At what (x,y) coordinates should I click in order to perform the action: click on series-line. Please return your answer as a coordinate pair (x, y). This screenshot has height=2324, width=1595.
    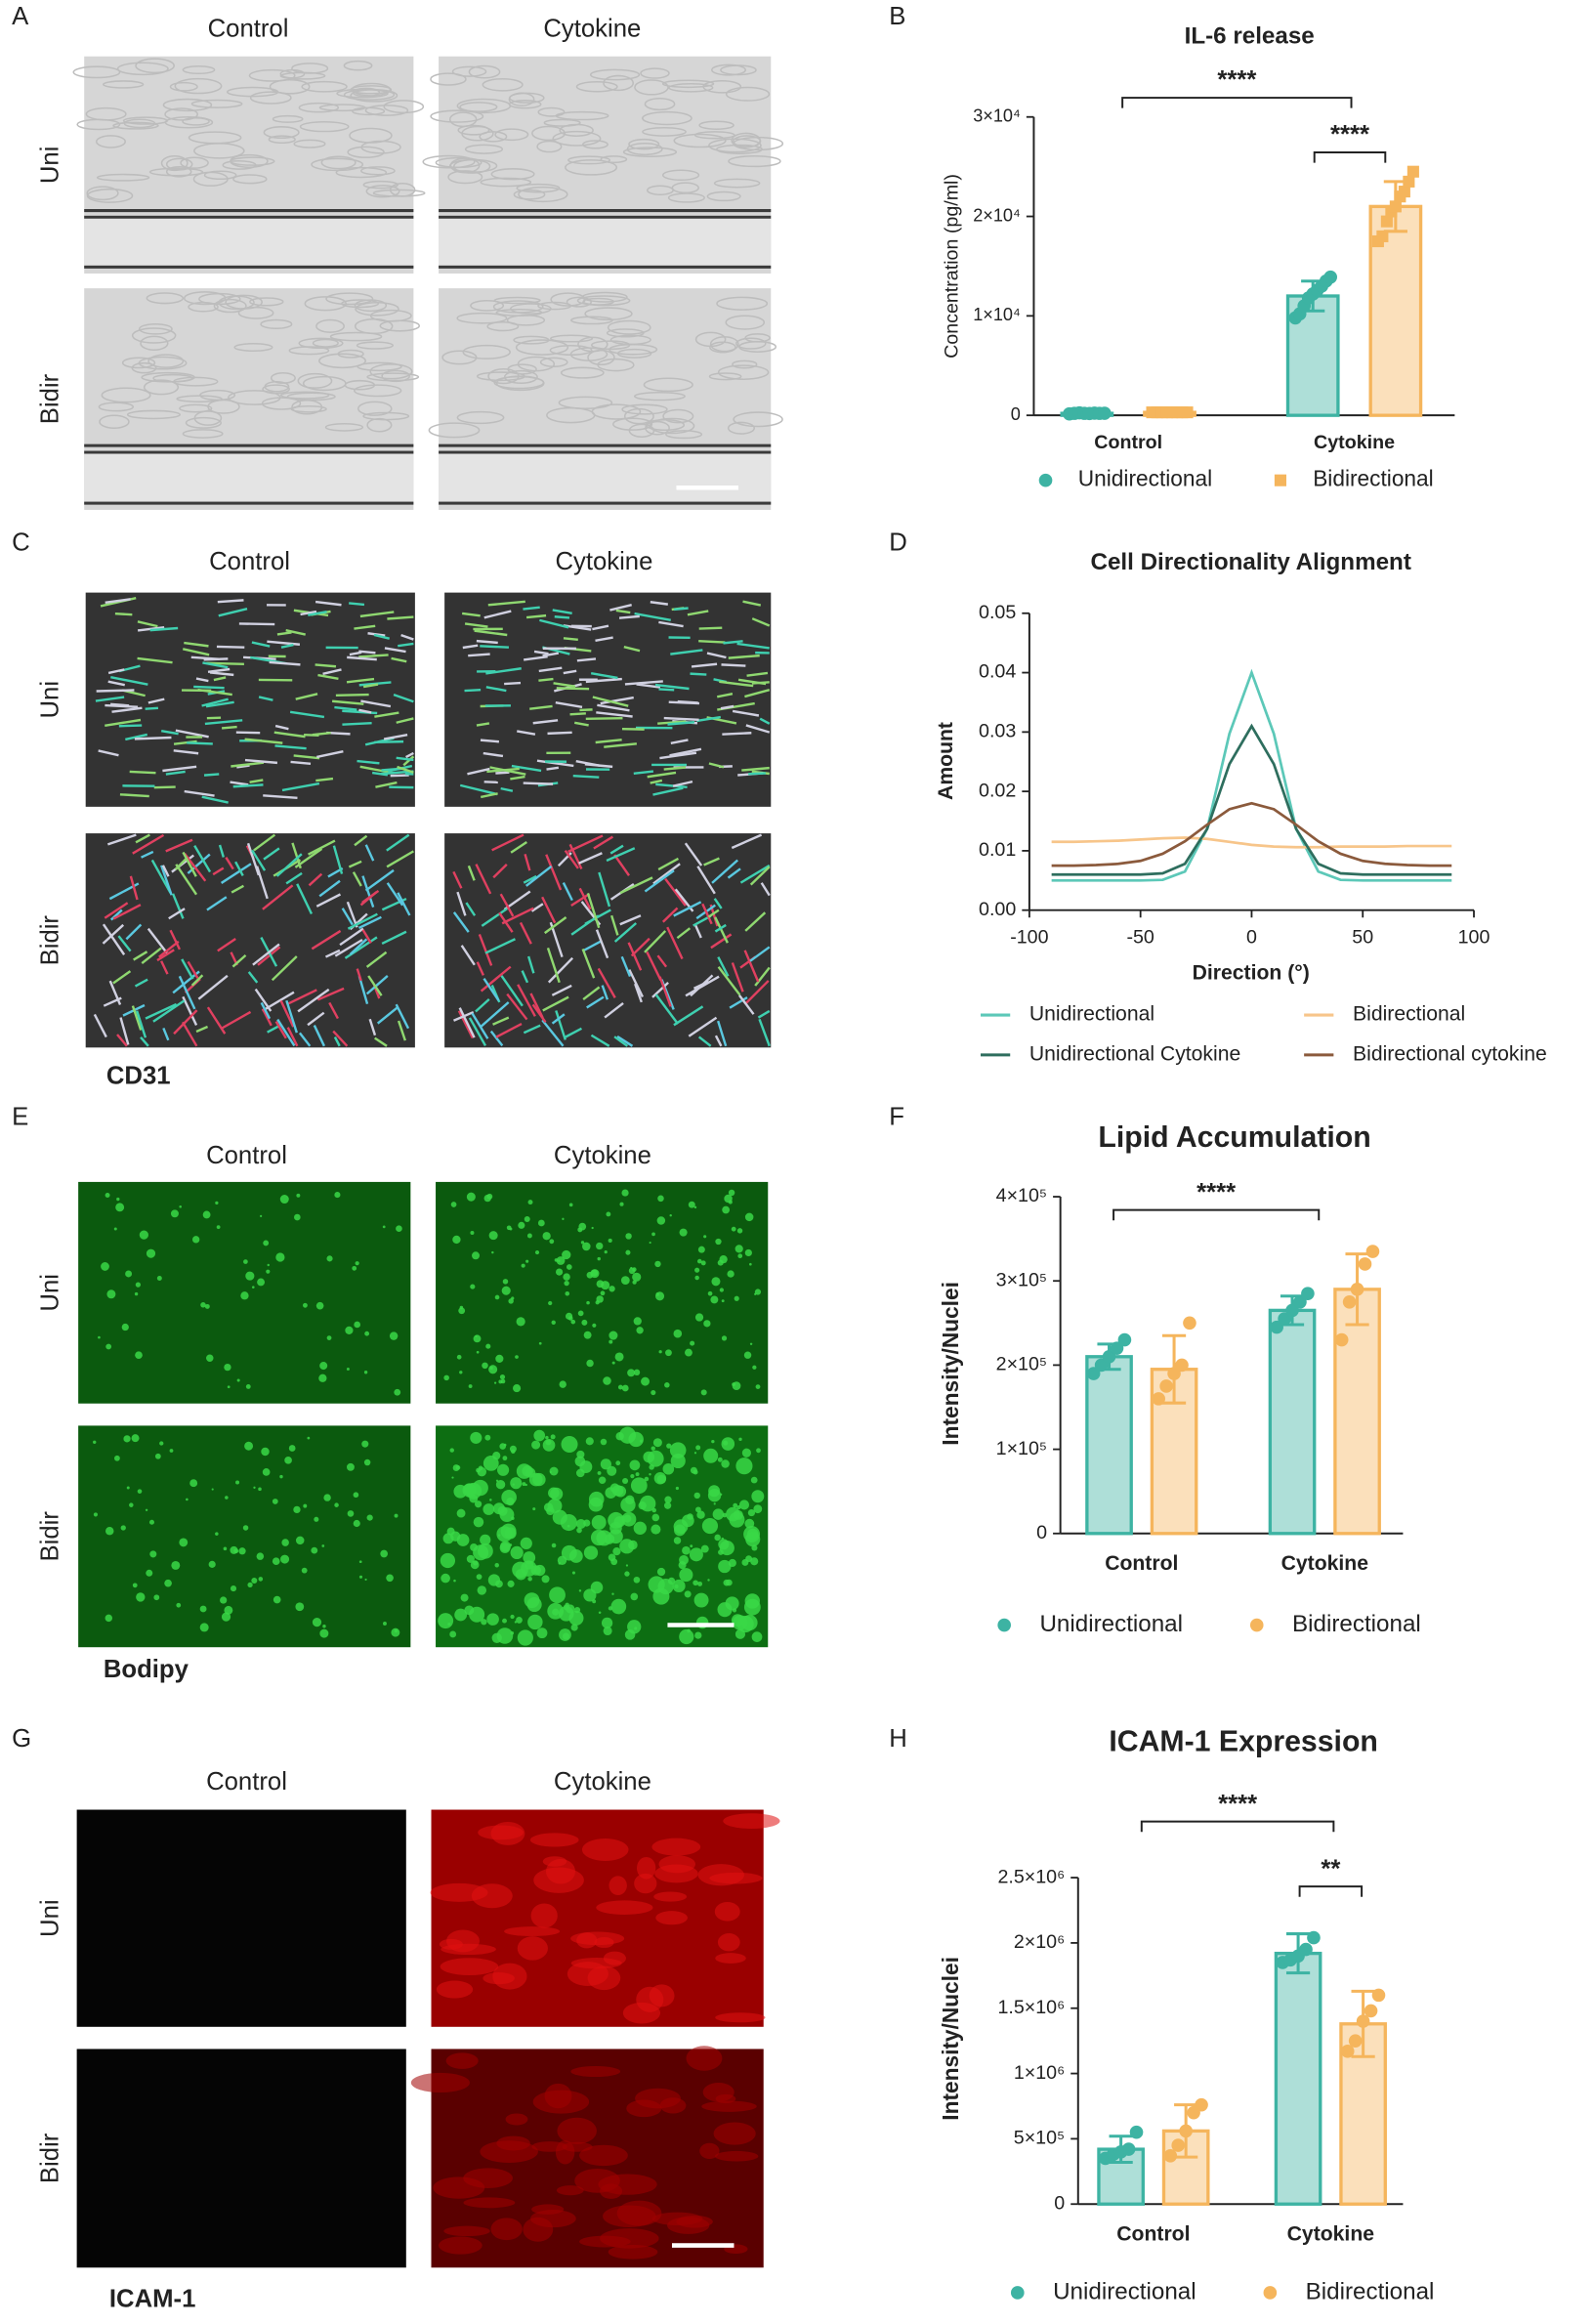
    Looking at the image, I should click on (1251, 834).